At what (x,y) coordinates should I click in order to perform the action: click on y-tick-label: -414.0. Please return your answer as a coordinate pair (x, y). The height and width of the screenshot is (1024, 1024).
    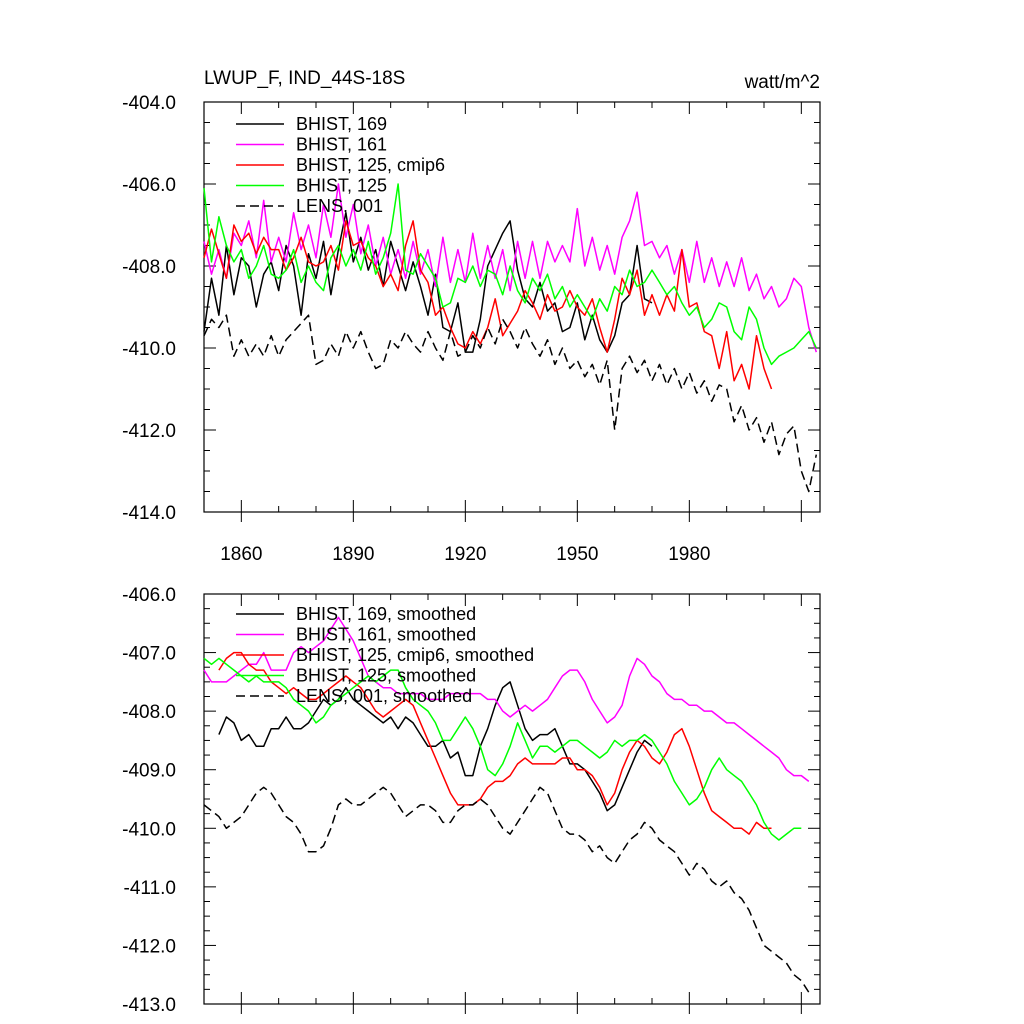
    Looking at the image, I should click on (149, 513).